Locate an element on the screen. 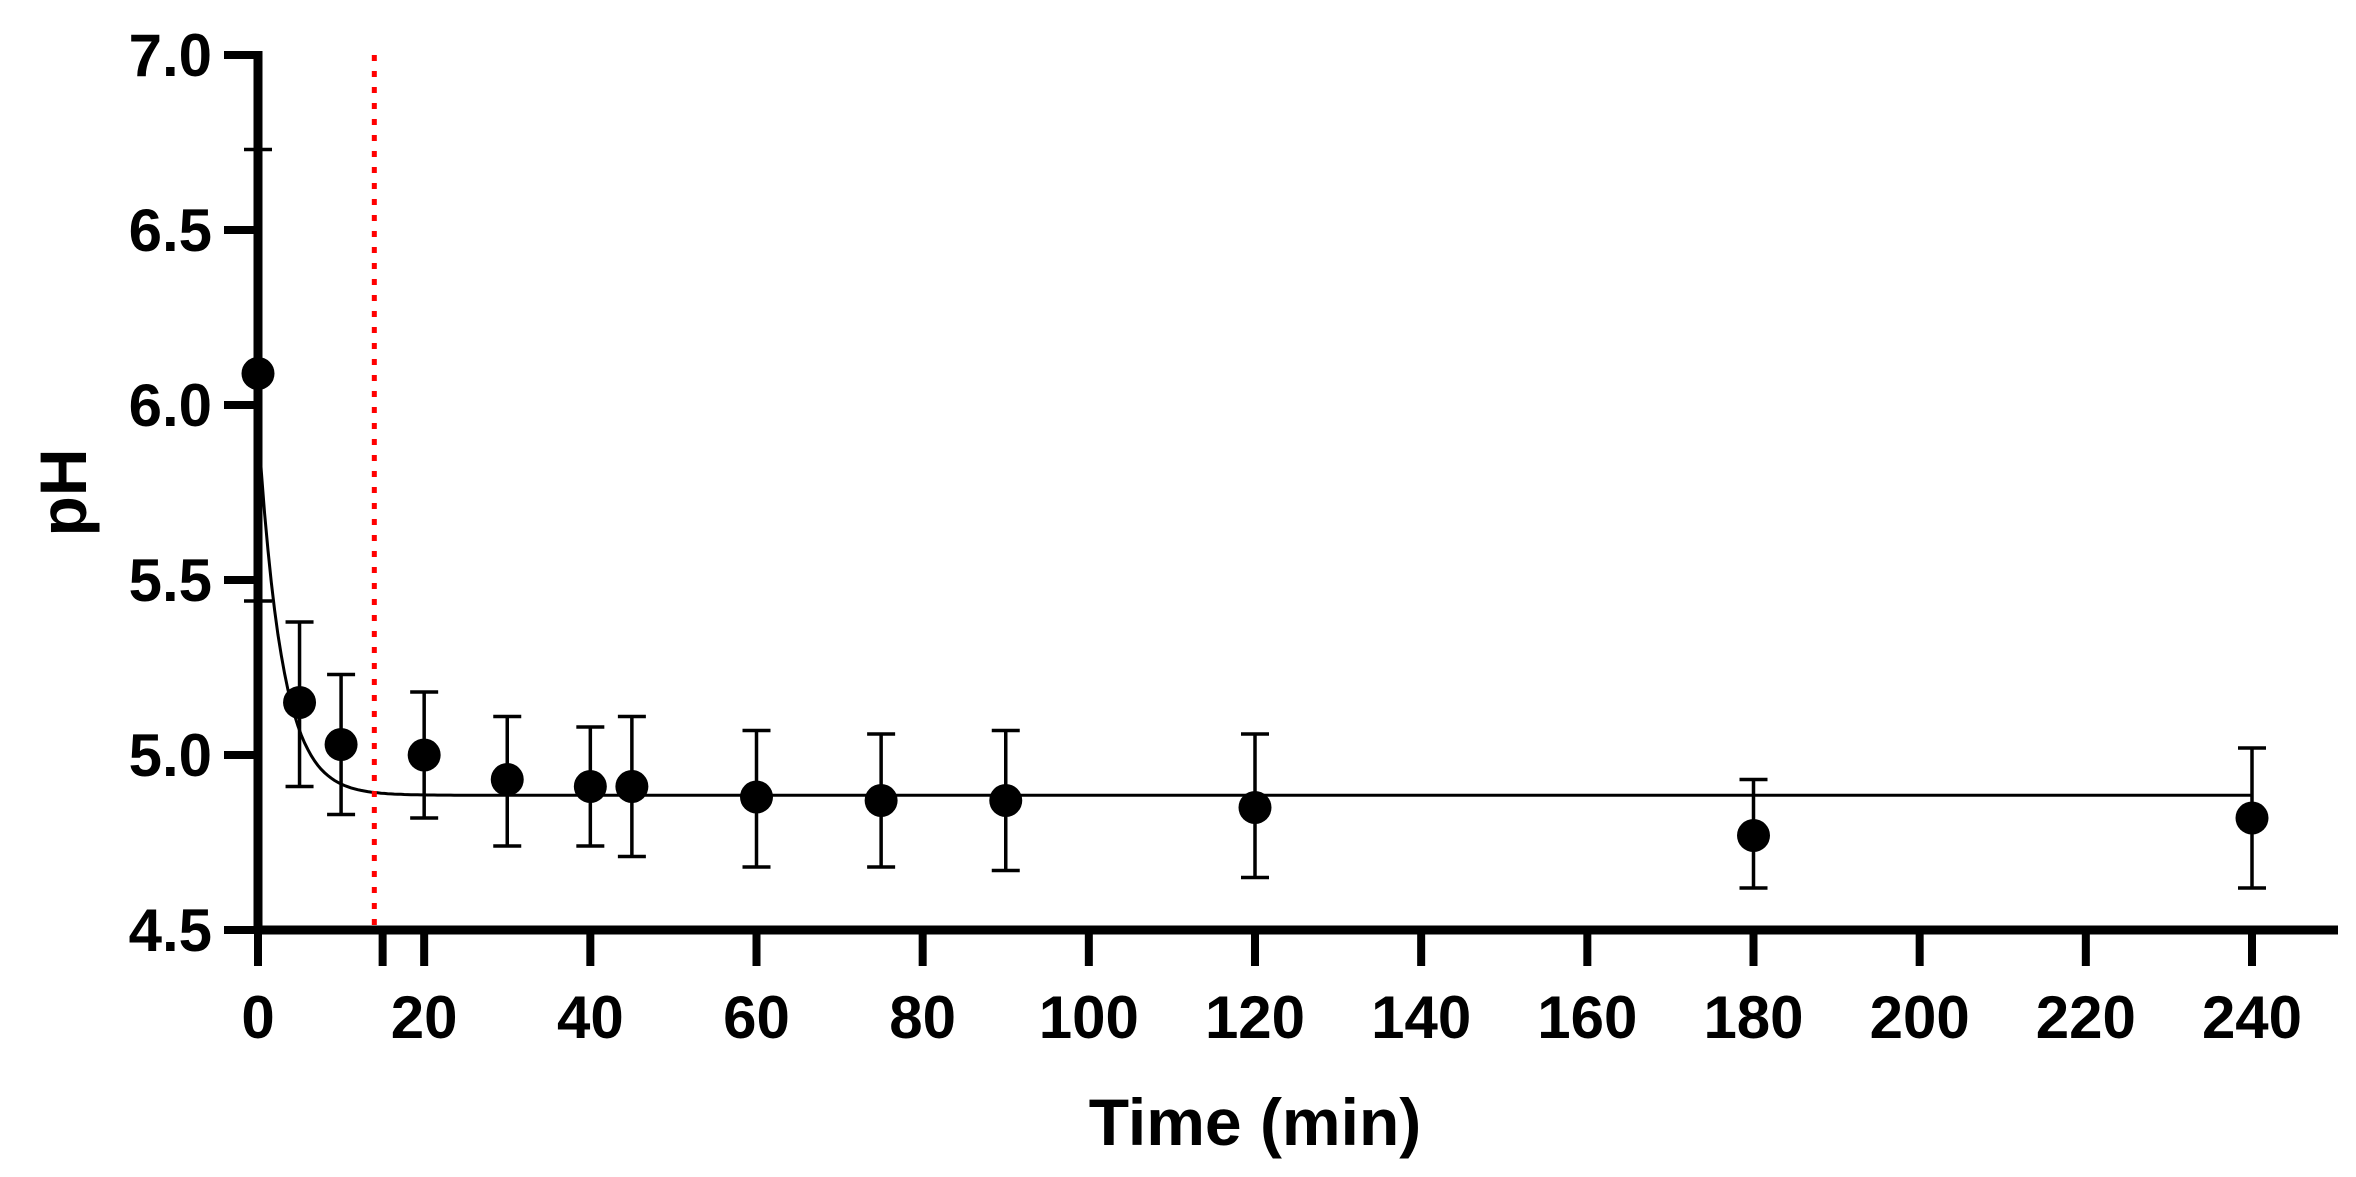  x-tick-label: 160 is located at coordinates (1587, 1017).